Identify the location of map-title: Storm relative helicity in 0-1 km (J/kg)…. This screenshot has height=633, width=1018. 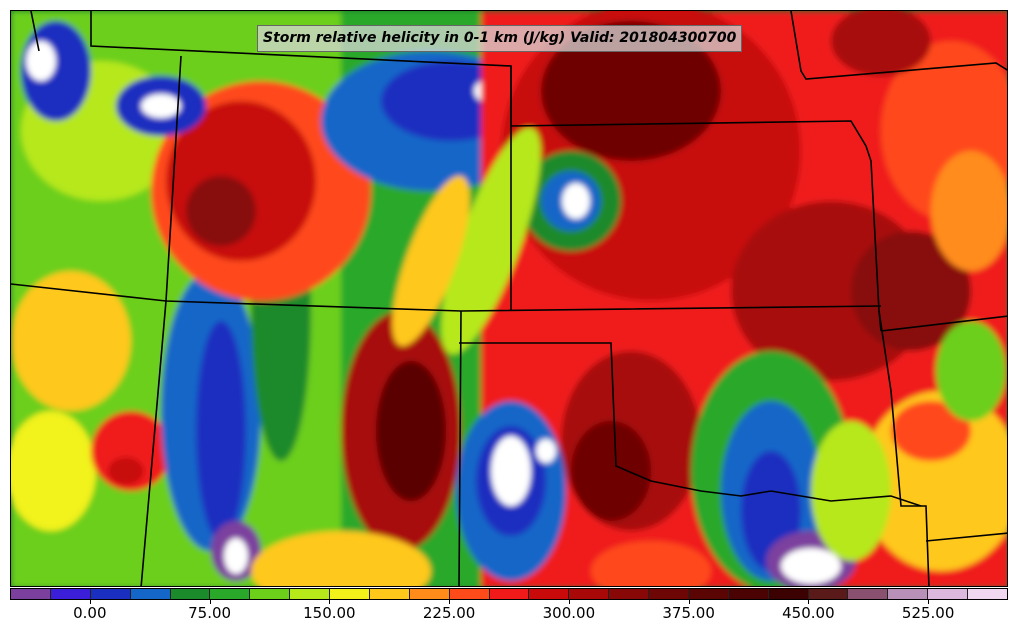
(500, 38).